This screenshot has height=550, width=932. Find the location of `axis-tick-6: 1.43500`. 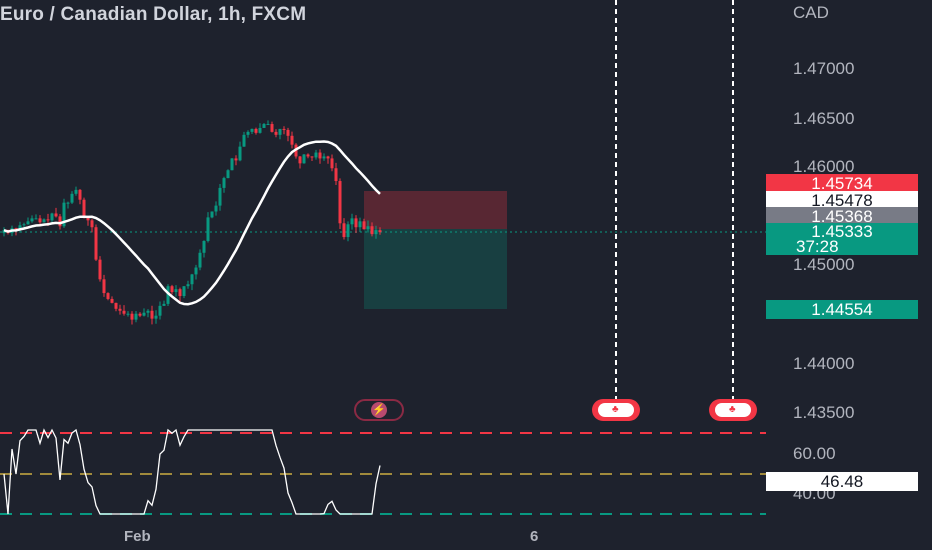

axis-tick-6: 1.43500 is located at coordinates (824, 412).